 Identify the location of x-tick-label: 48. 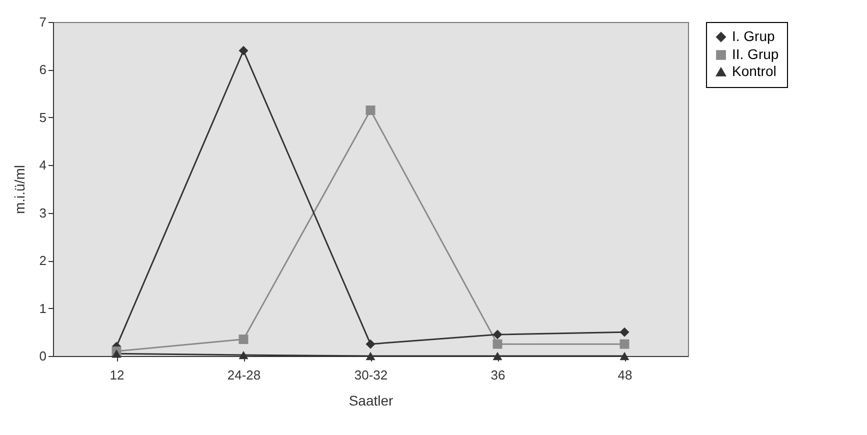
(625, 375).